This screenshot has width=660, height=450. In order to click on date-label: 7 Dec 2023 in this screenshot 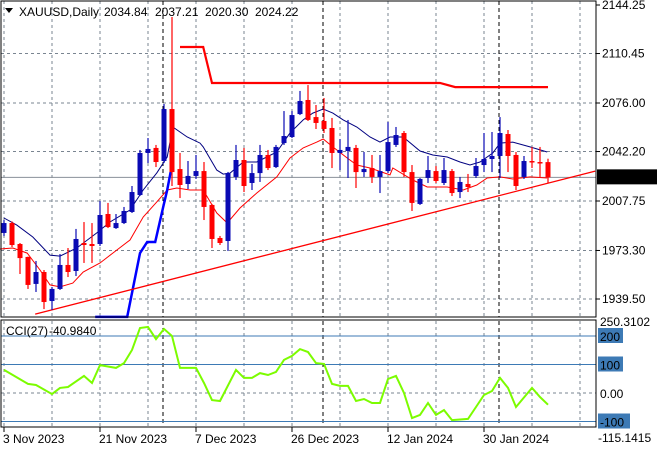, I will do `click(226, 439)`.